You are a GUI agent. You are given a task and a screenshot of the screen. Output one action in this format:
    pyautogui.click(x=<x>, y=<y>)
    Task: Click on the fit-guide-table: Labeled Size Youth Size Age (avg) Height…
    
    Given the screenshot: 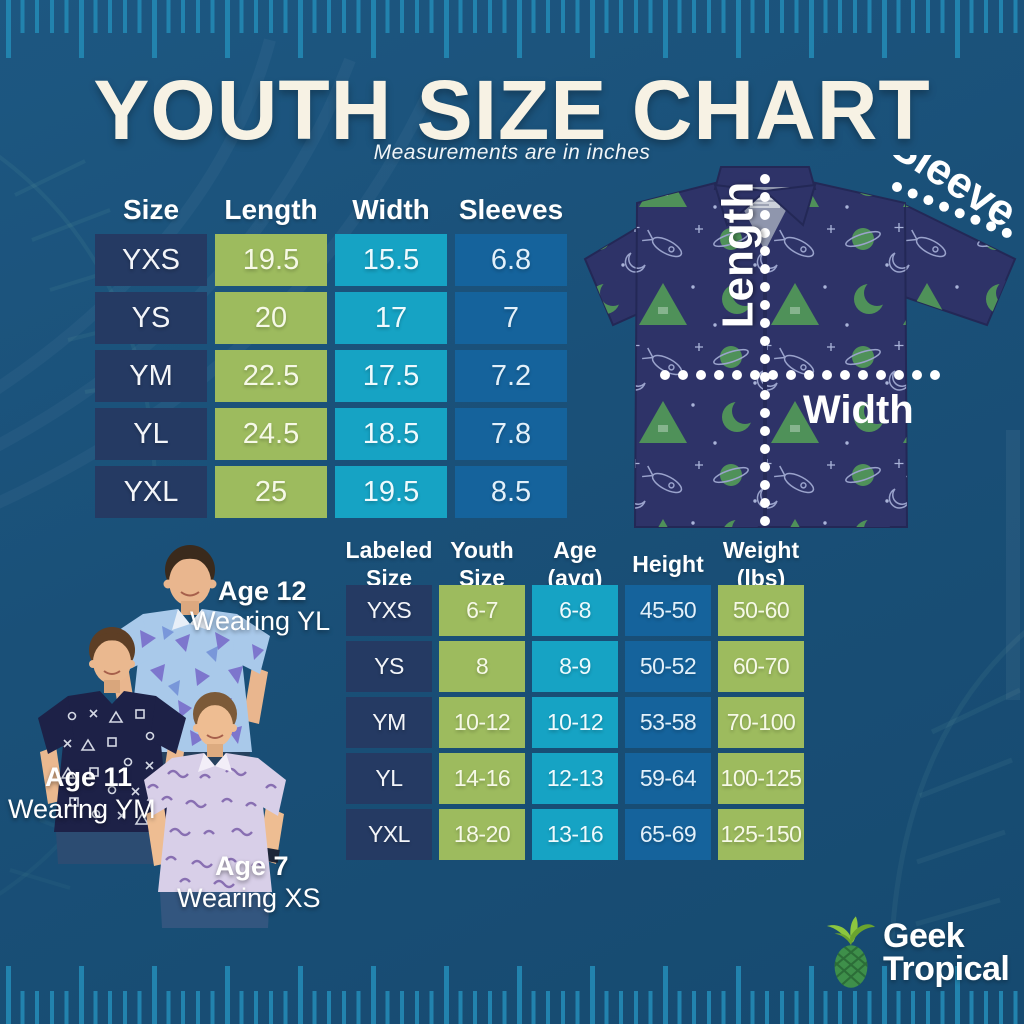 What is the action you would take?
    pyautogui.click(x=575, y=694)
    